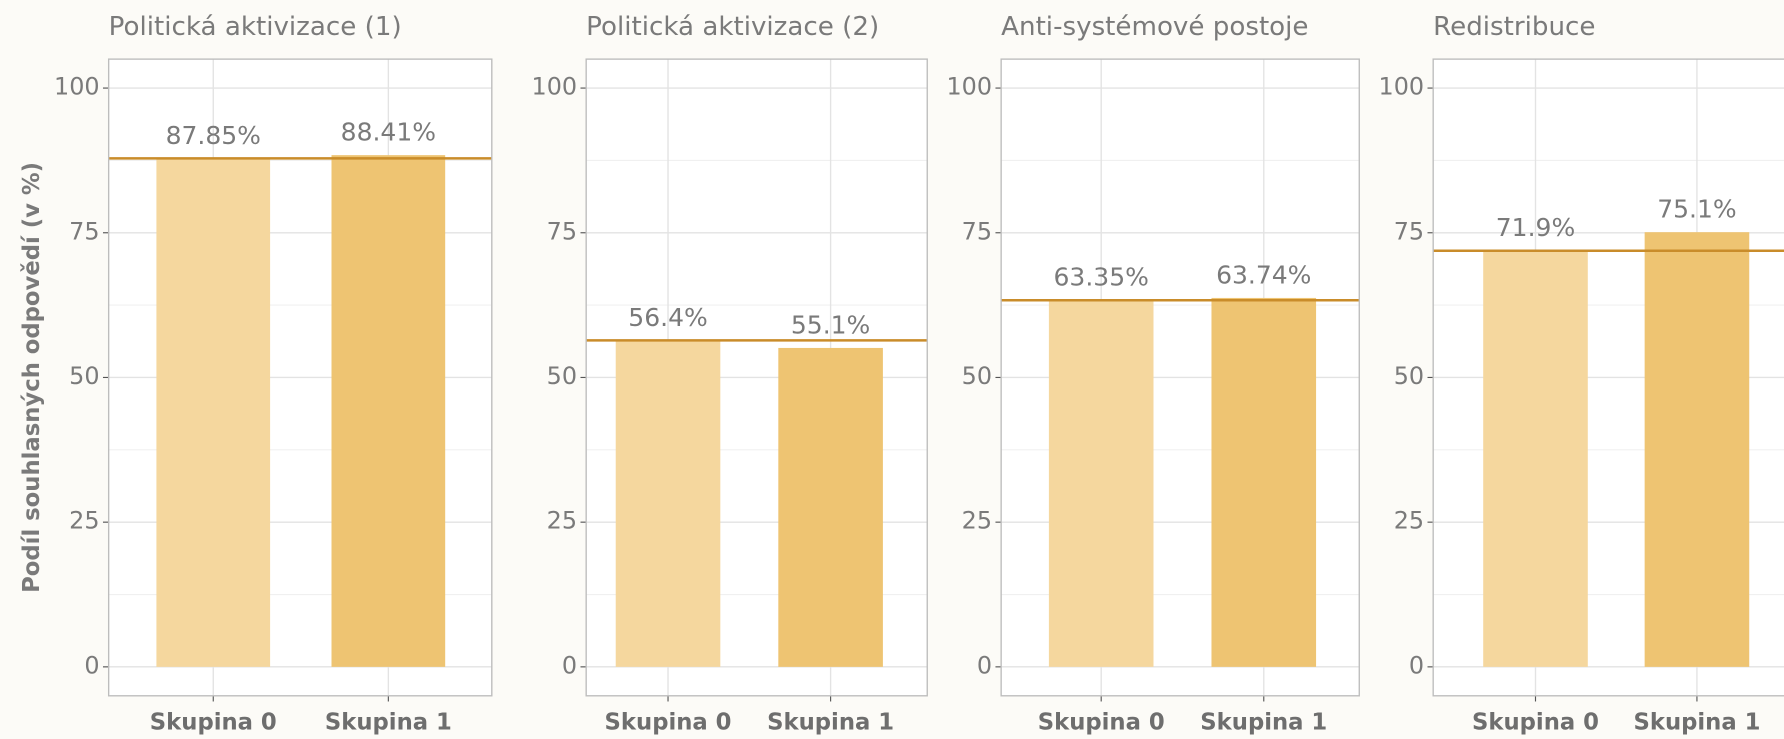  Describe the element at coordinates (255, 27) in the screenshot. I see `facet-title: Politická aktivizace (1)` at that location.